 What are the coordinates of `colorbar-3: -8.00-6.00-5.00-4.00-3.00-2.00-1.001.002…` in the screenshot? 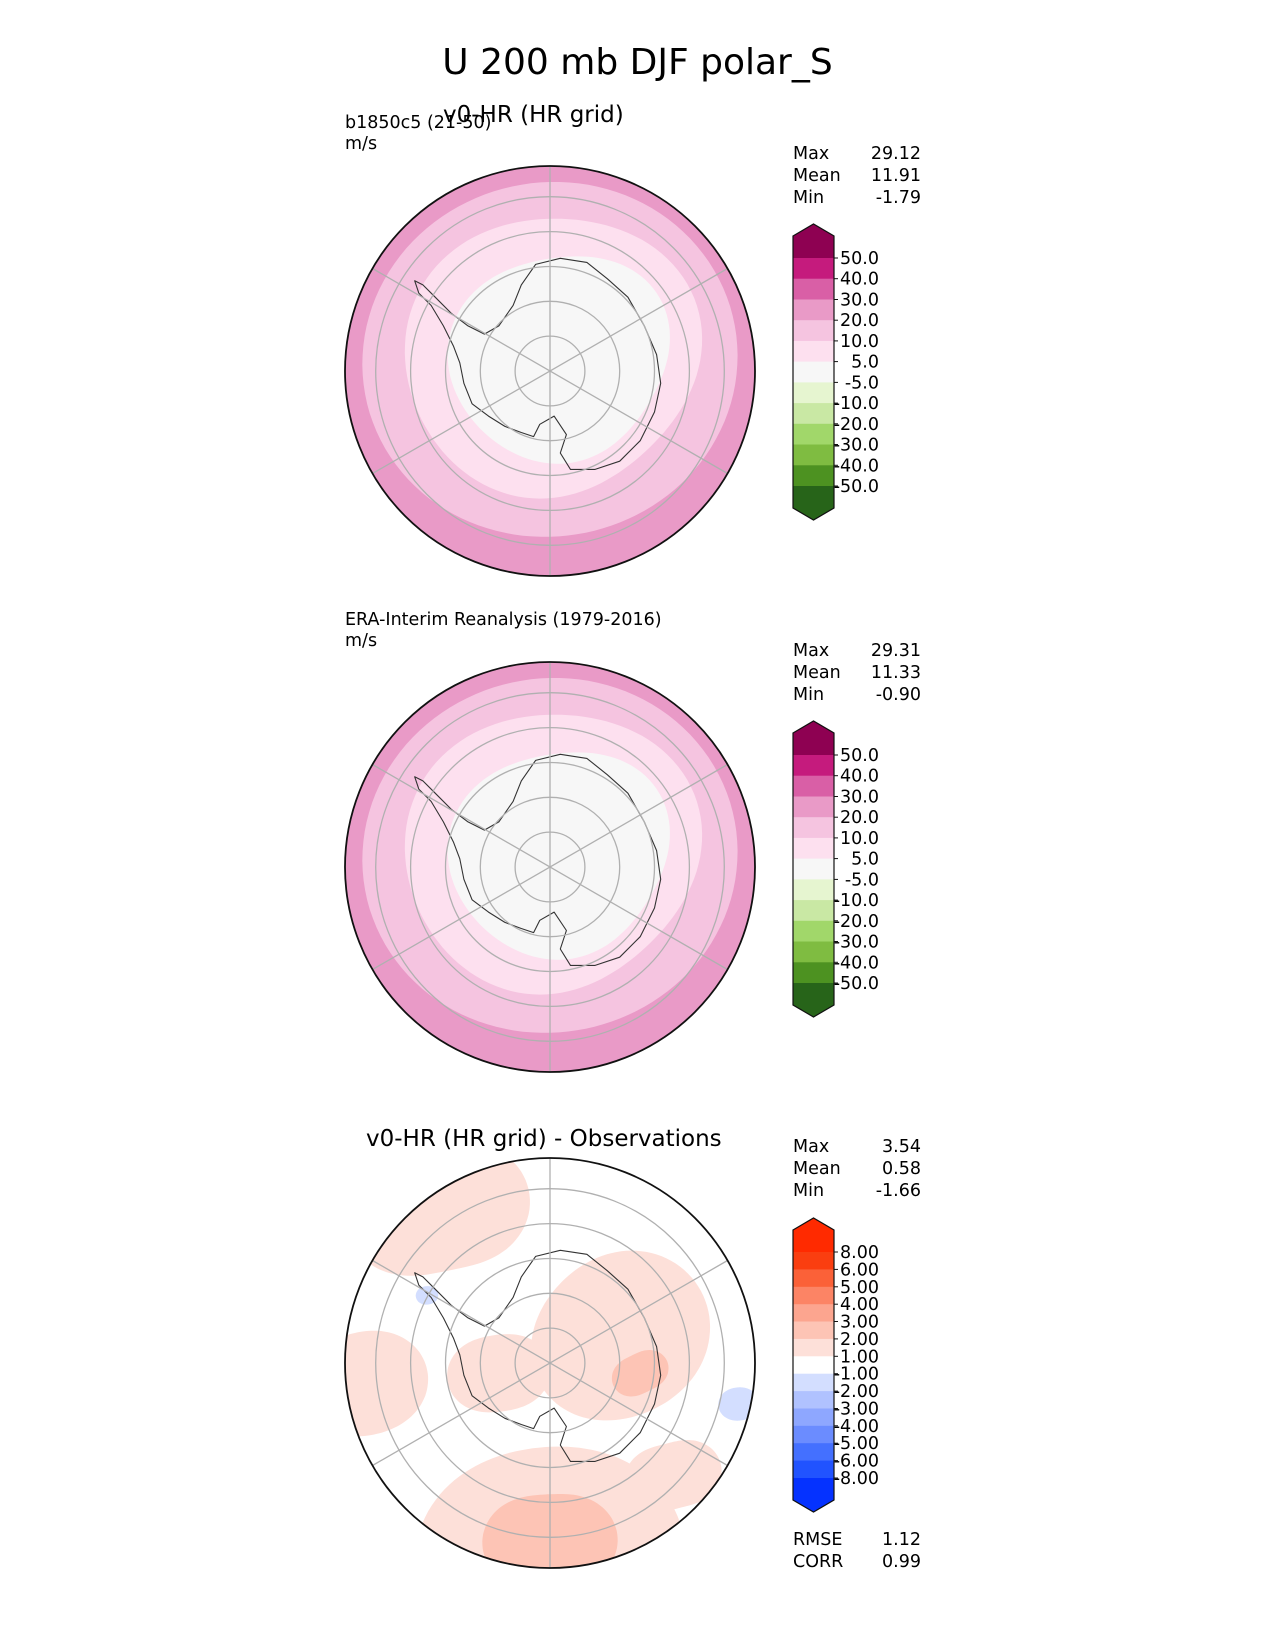 It's located at (835, 1365).